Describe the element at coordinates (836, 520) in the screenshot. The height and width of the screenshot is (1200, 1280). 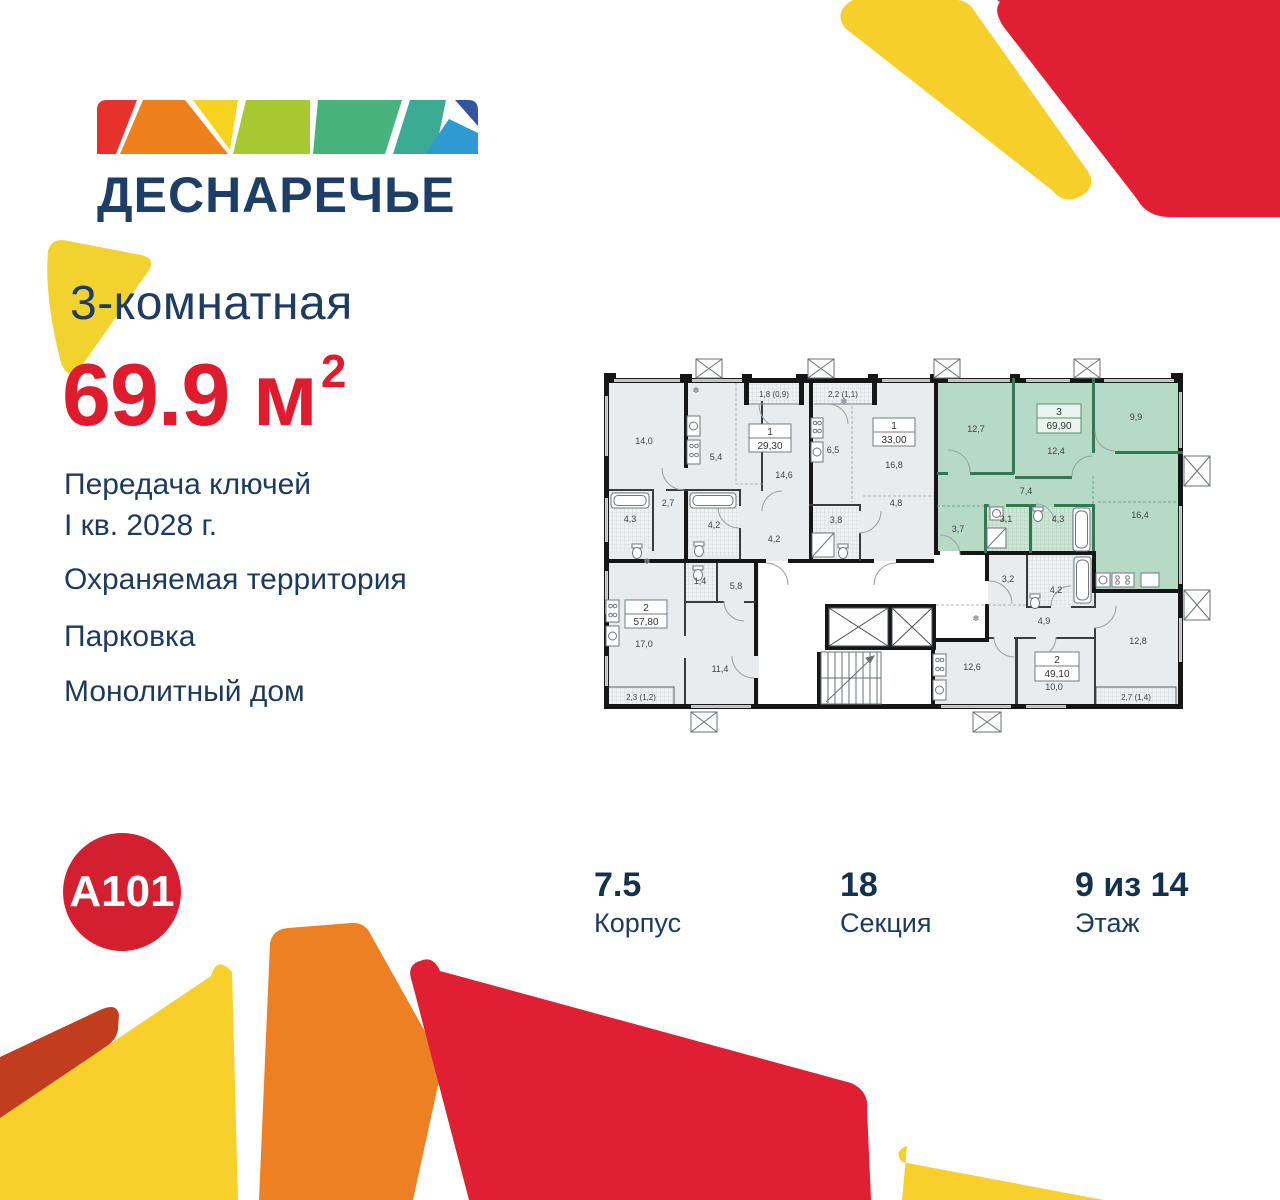
I see `room-label: 3,8` at that location.